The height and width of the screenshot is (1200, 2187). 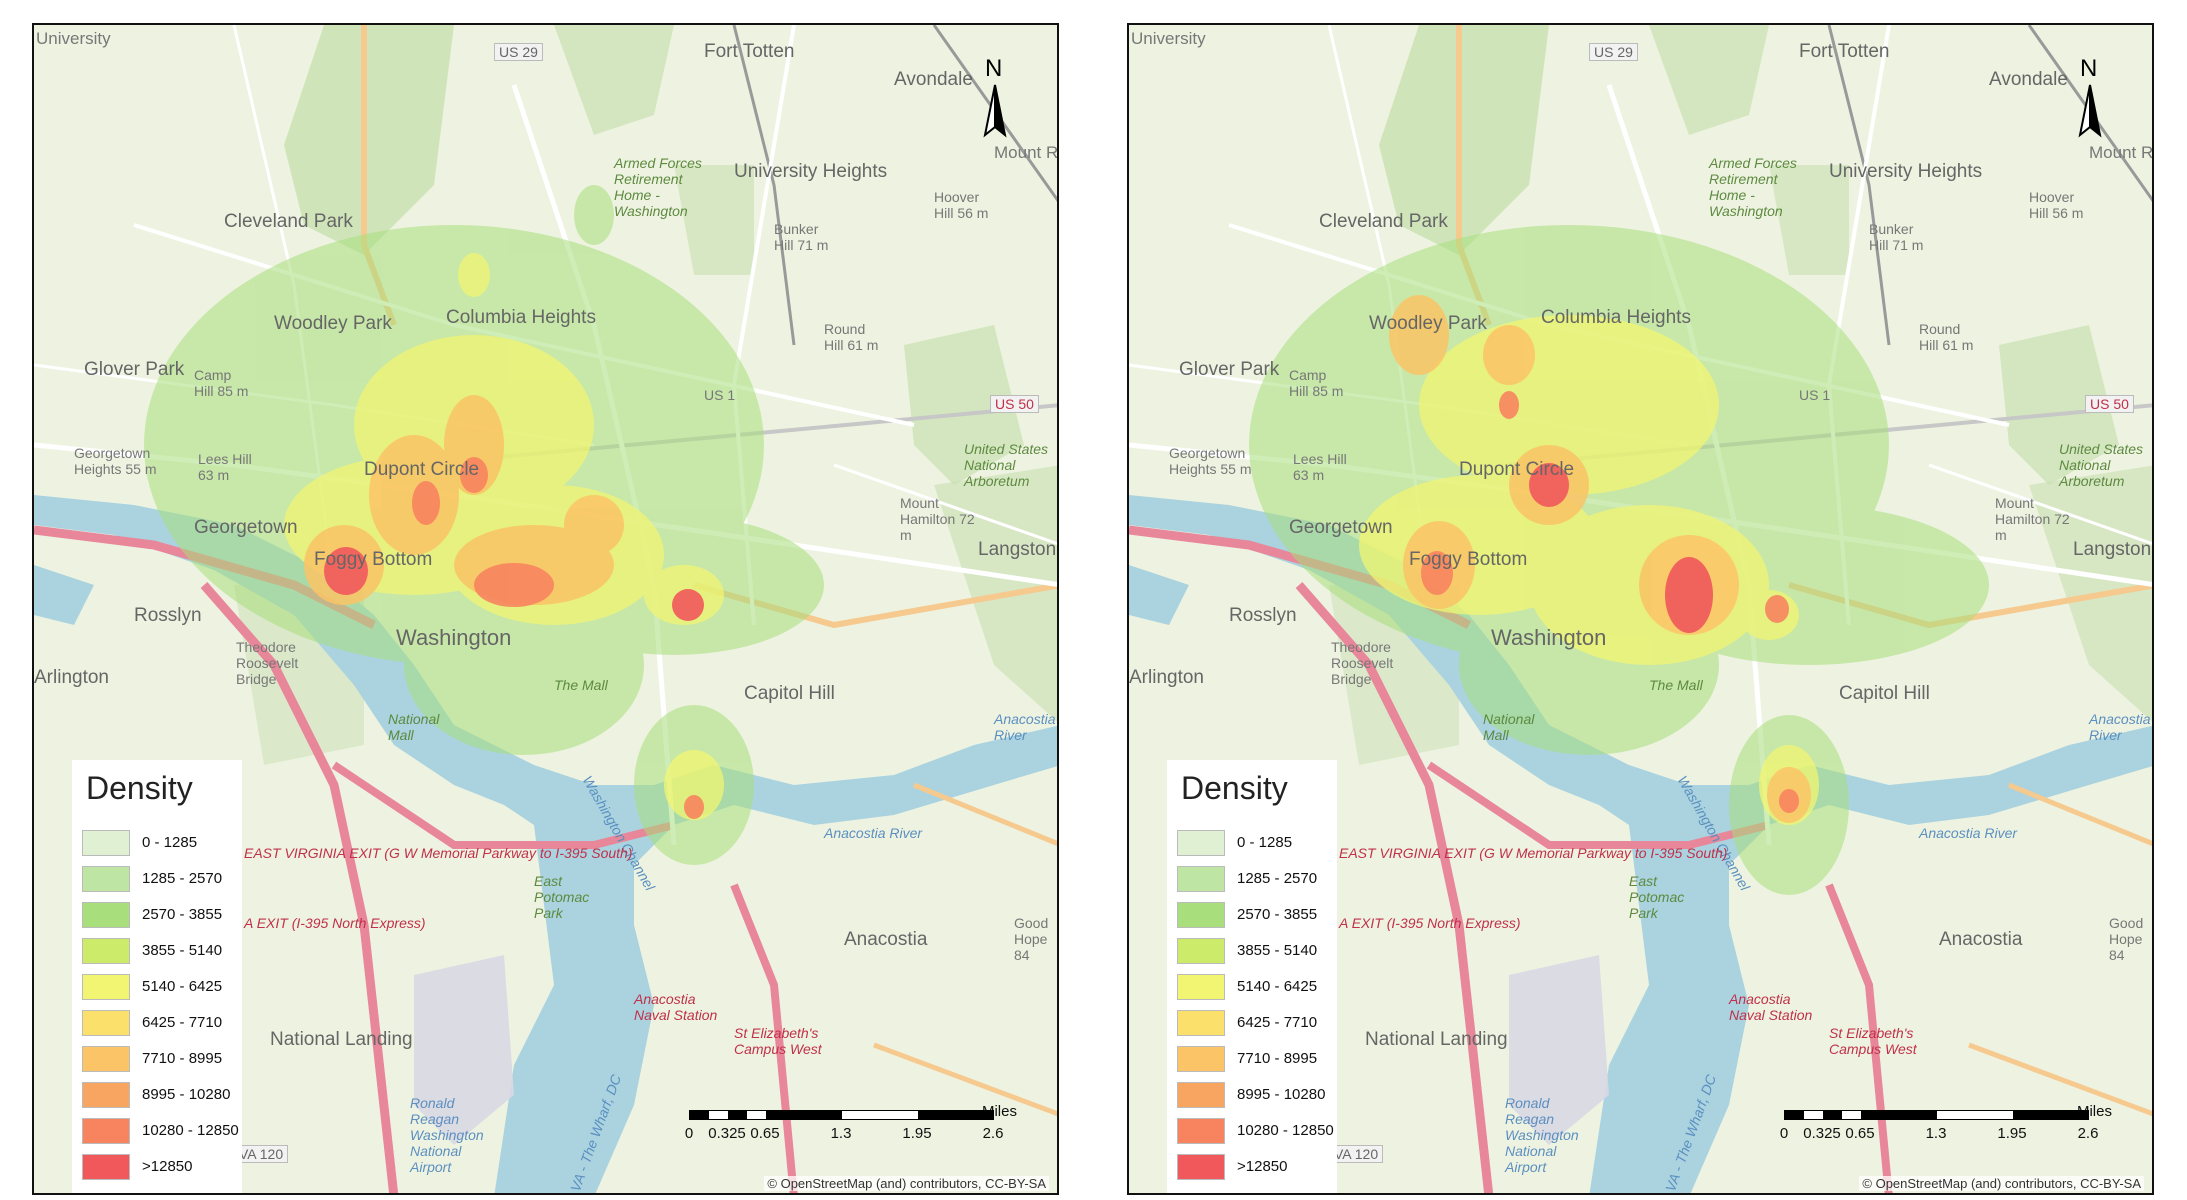 I want to click on label-mount-rainier: Mount Rai, so click(x=2121, y=152).